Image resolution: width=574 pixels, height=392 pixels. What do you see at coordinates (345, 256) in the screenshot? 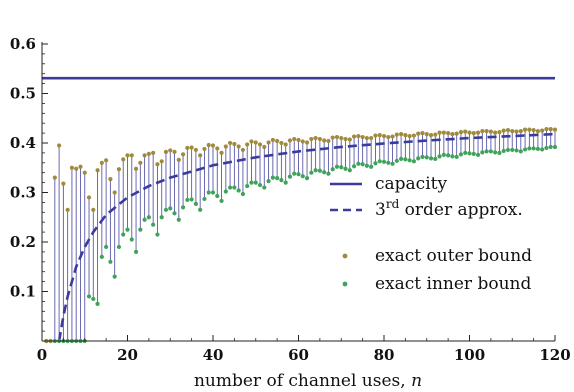
I see `legend-marker` at bounding box center [345, 256].